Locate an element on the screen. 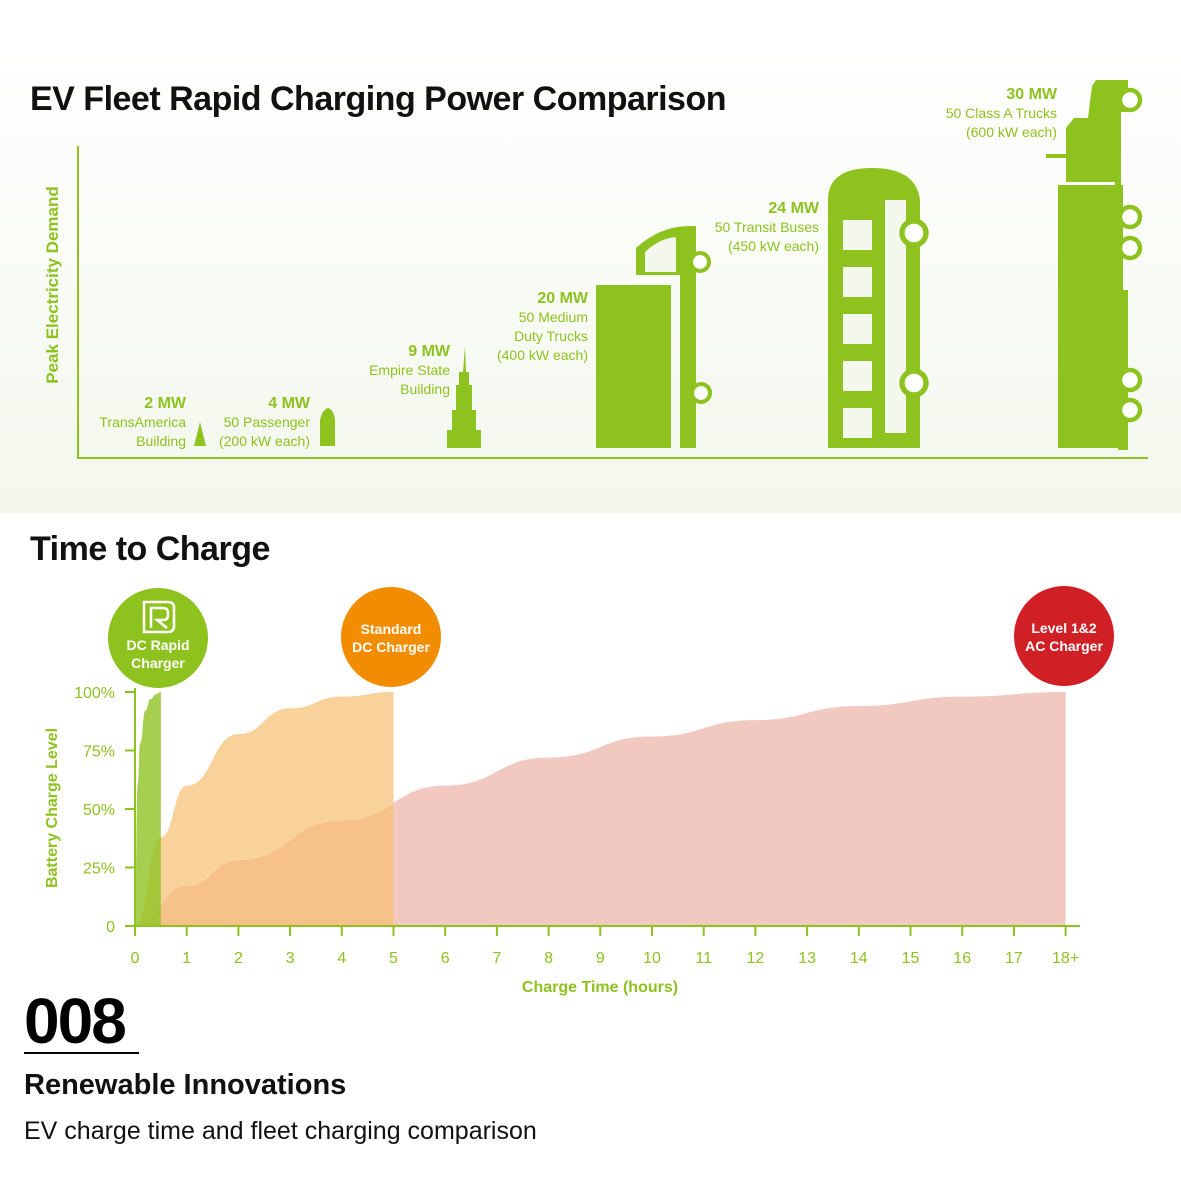 The width and height of the screenshot is (1181, 1181). x-tick-label: 9 is located at coordinates (600, 958).